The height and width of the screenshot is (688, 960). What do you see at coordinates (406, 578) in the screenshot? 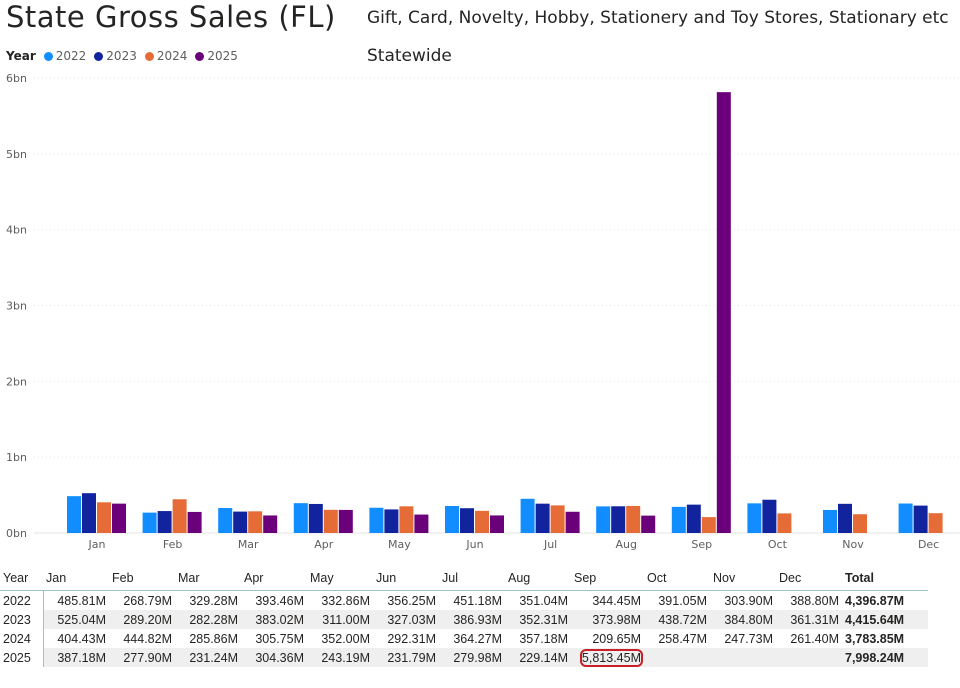
I see `column-header: Jun` at bounding box center [406, 578].